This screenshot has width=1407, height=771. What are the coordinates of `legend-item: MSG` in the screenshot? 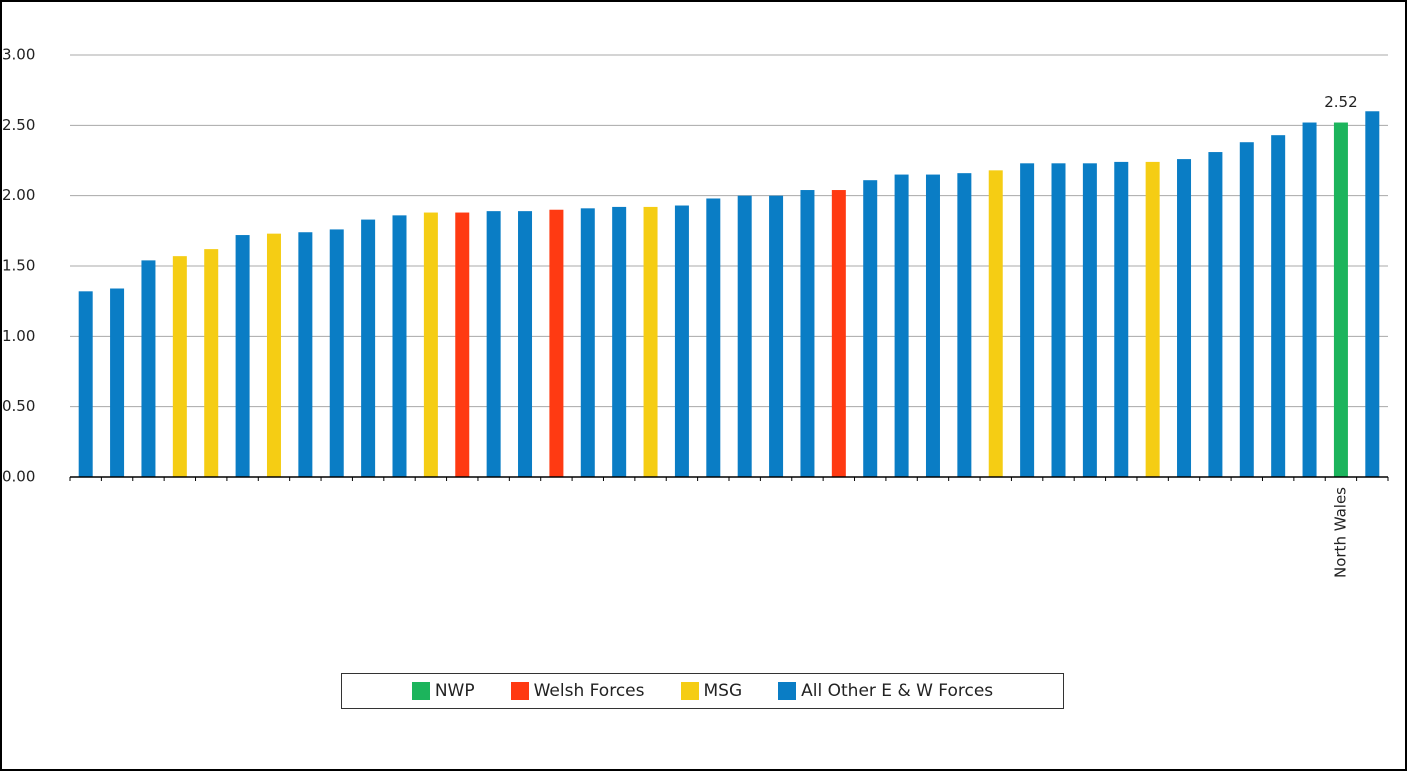 It's located at (711, 691).